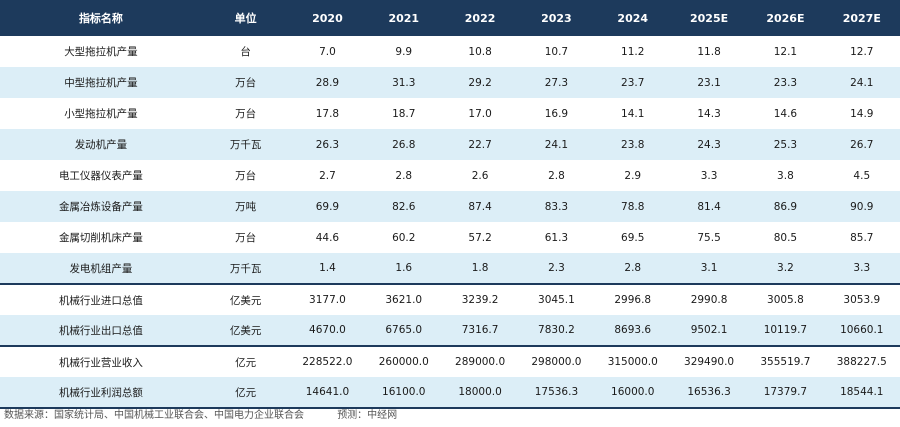 The image size is (900, 427). I want to click on value-cell: 7830.2, so click(556, 330).